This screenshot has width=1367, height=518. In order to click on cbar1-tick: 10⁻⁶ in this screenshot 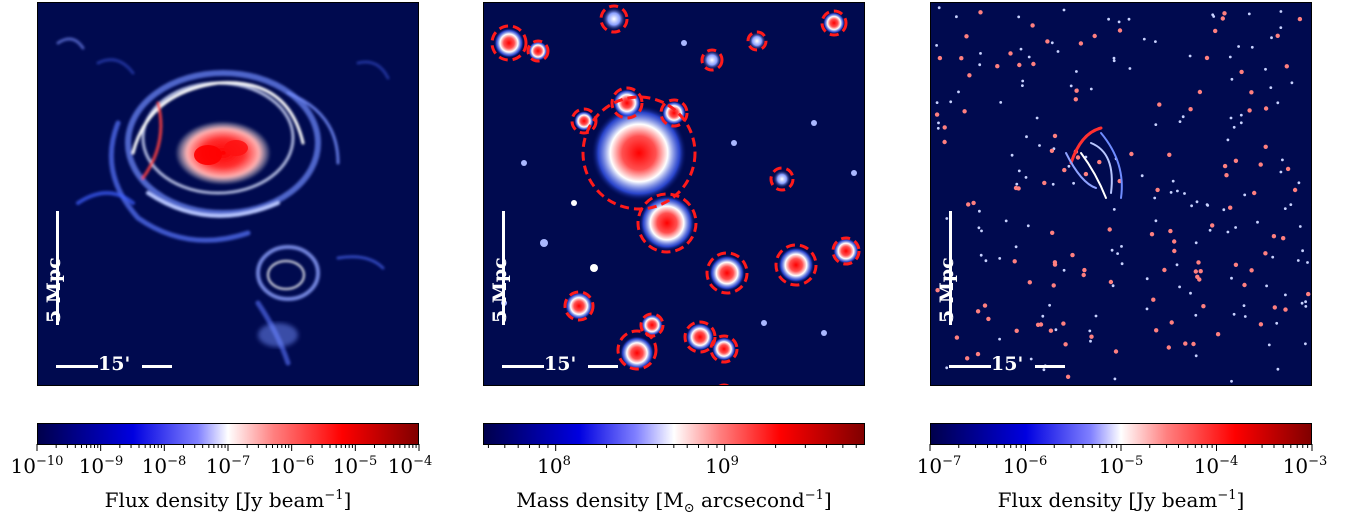, I will do `click(292, 466)`.